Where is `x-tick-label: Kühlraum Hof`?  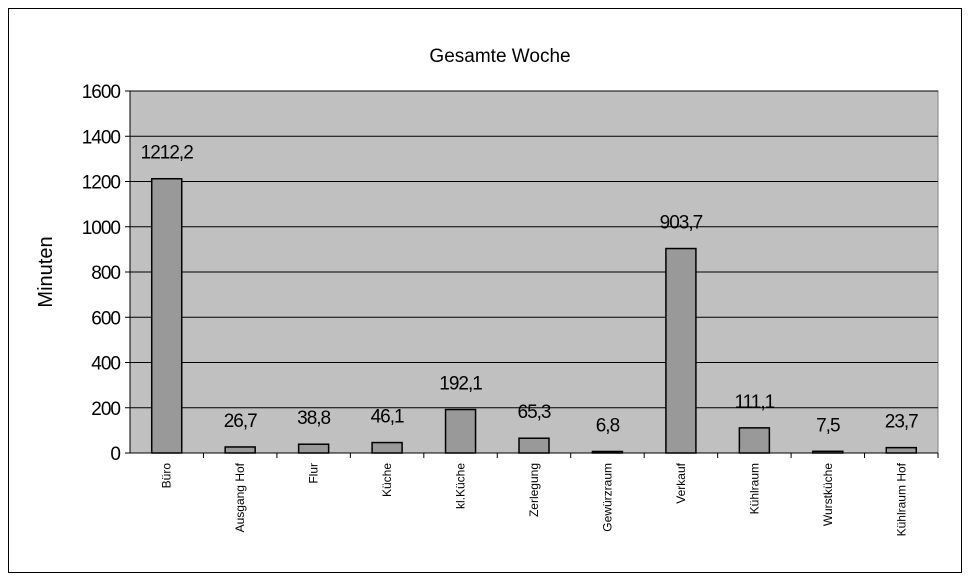
x-tick-label: Kühlraum Hof is located at coordinates (901, 499).